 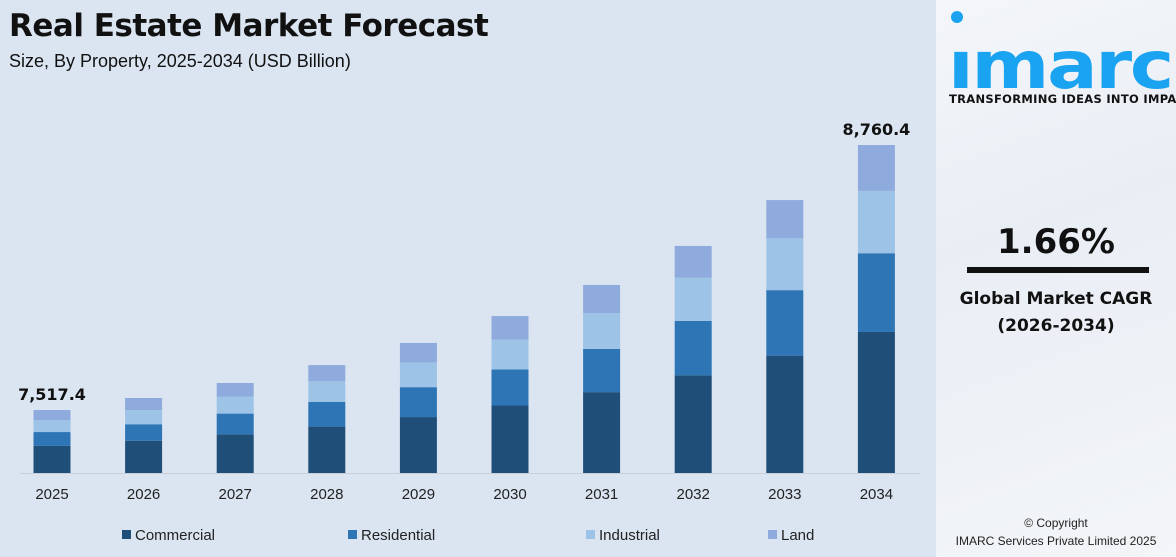 What do you see at coordinates (510, 354) in the screenshot?
I see `bar-segment-industrial-2030` at bounding box center [510, 354].